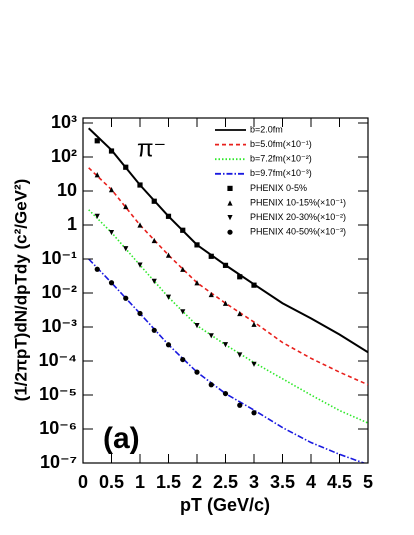  Describe the element at coordinates (197, 482) in the screenshot. I see `x-tick-label: 2` at that location.